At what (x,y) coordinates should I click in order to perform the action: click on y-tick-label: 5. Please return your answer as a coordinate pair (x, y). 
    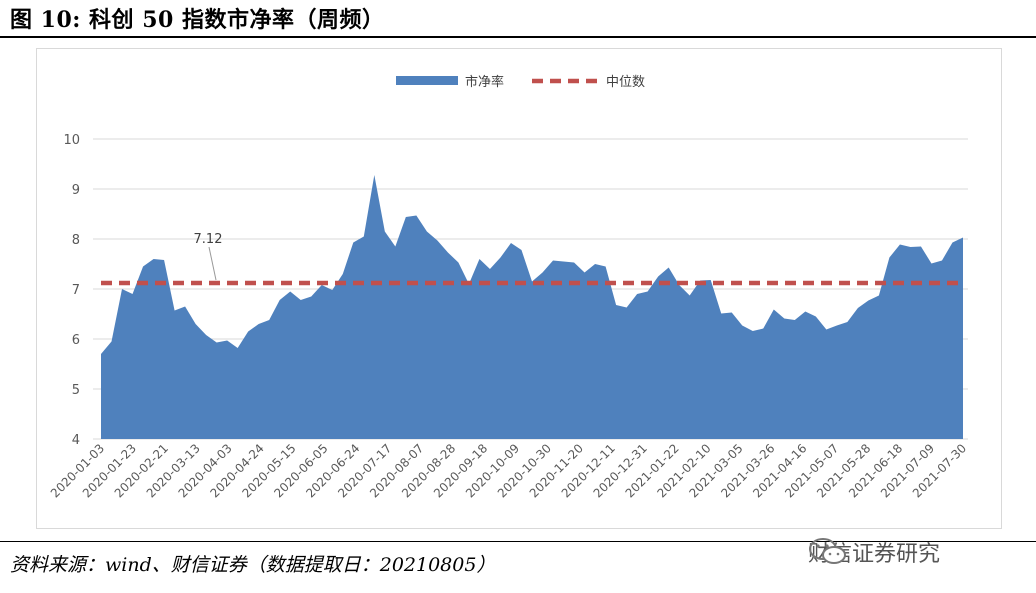
    Looking at the image, I should click on (76, 390).